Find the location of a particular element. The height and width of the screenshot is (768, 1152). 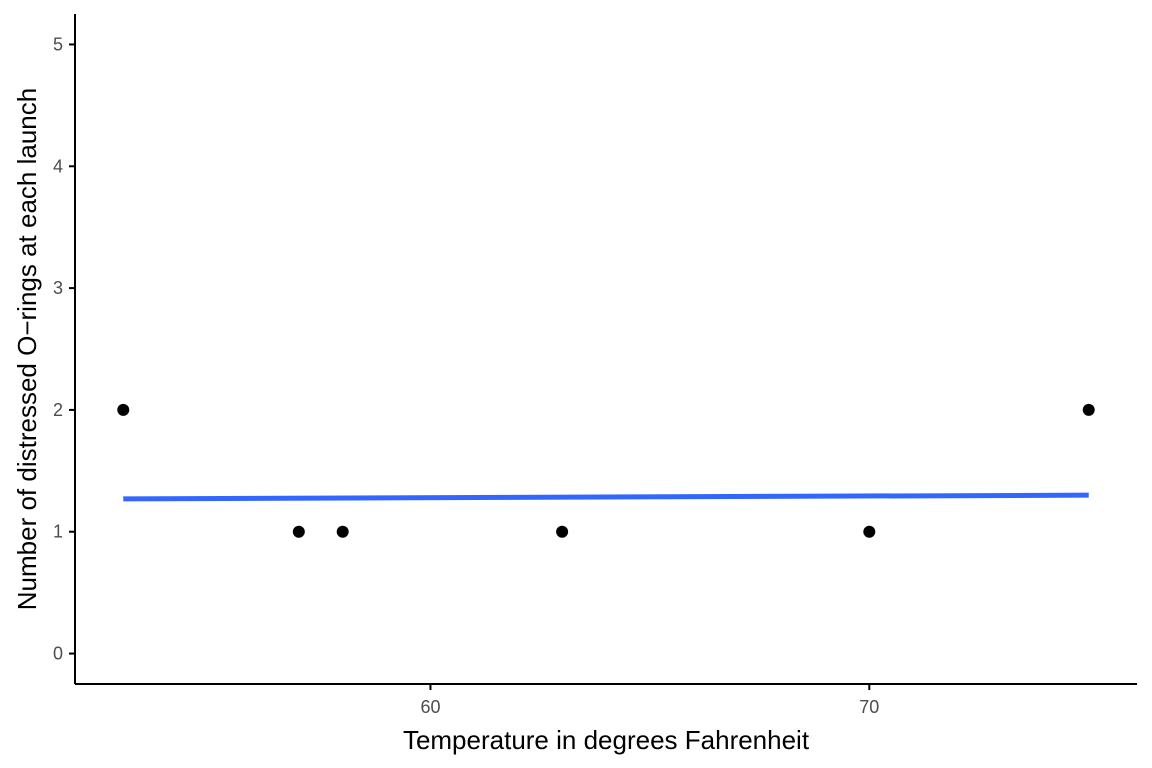

plot-area is located at coordinates (606, 470).